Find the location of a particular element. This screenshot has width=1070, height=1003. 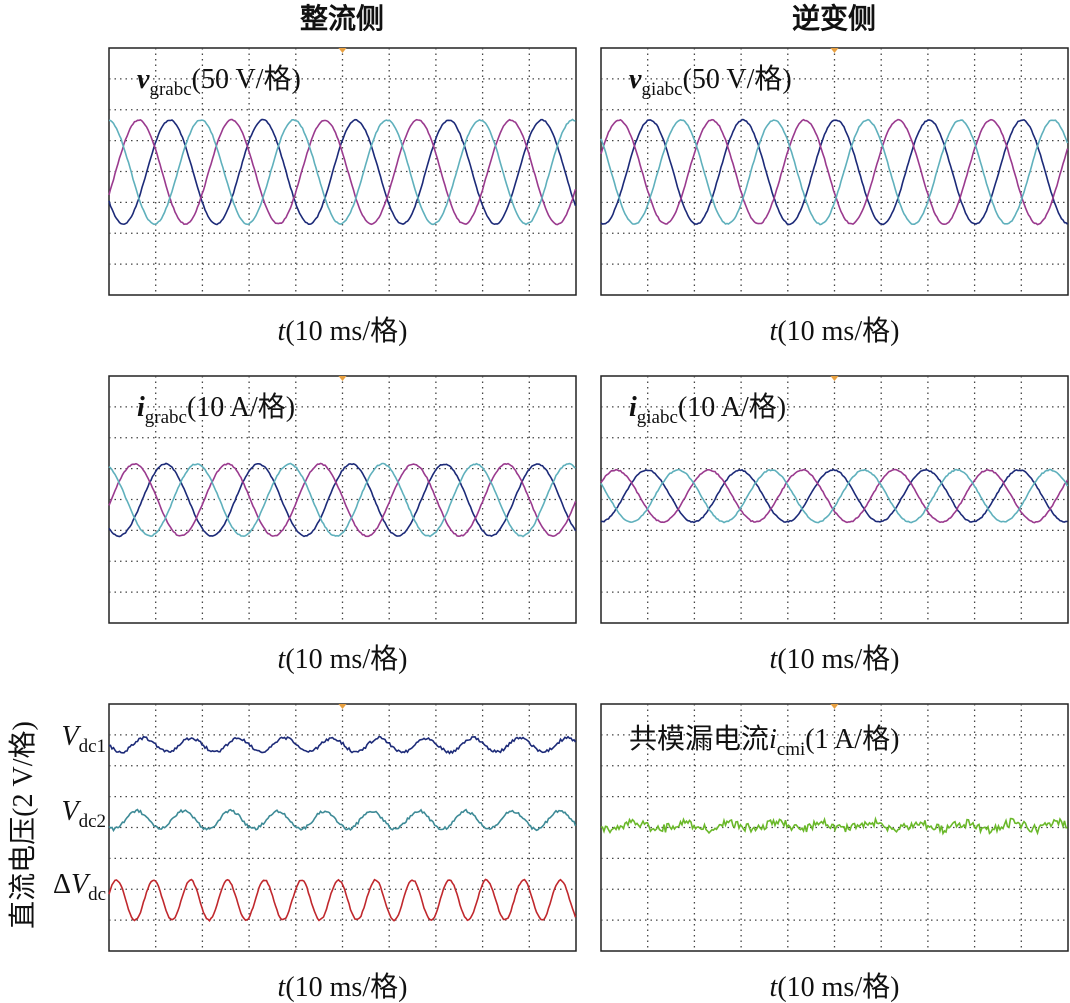

waveform-label: ΔVdc is located at coordinates (79, 887).